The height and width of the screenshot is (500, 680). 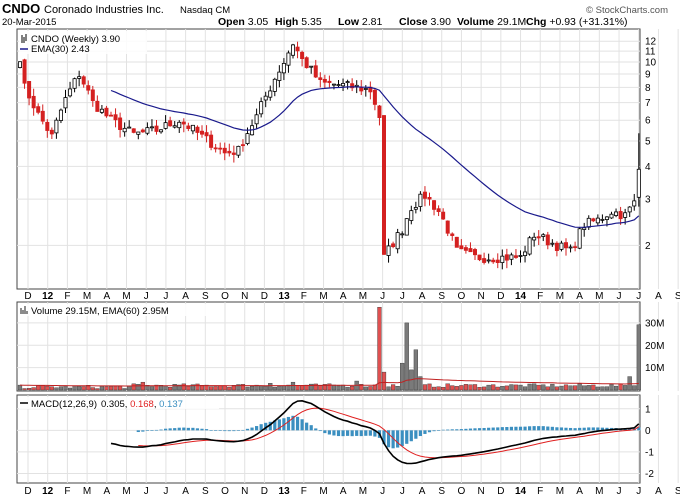 I want to click on x-tick-label: N, so click(x=244, y=296).